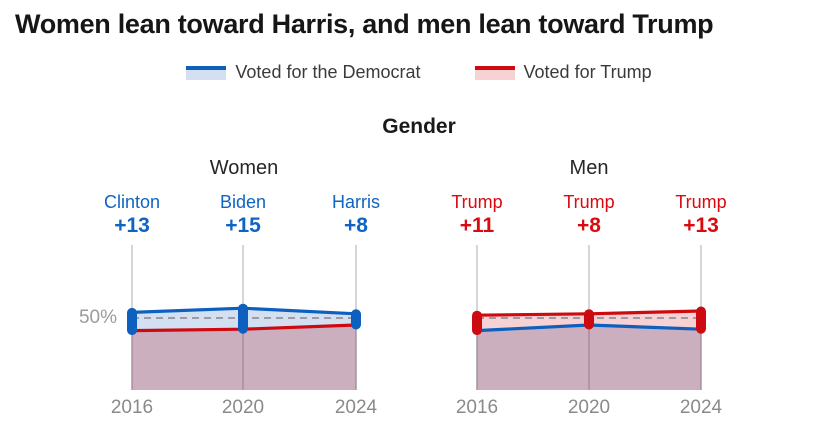  I want to click on legend-item-democrat: Voted for the Democrat, so click(303, 72).